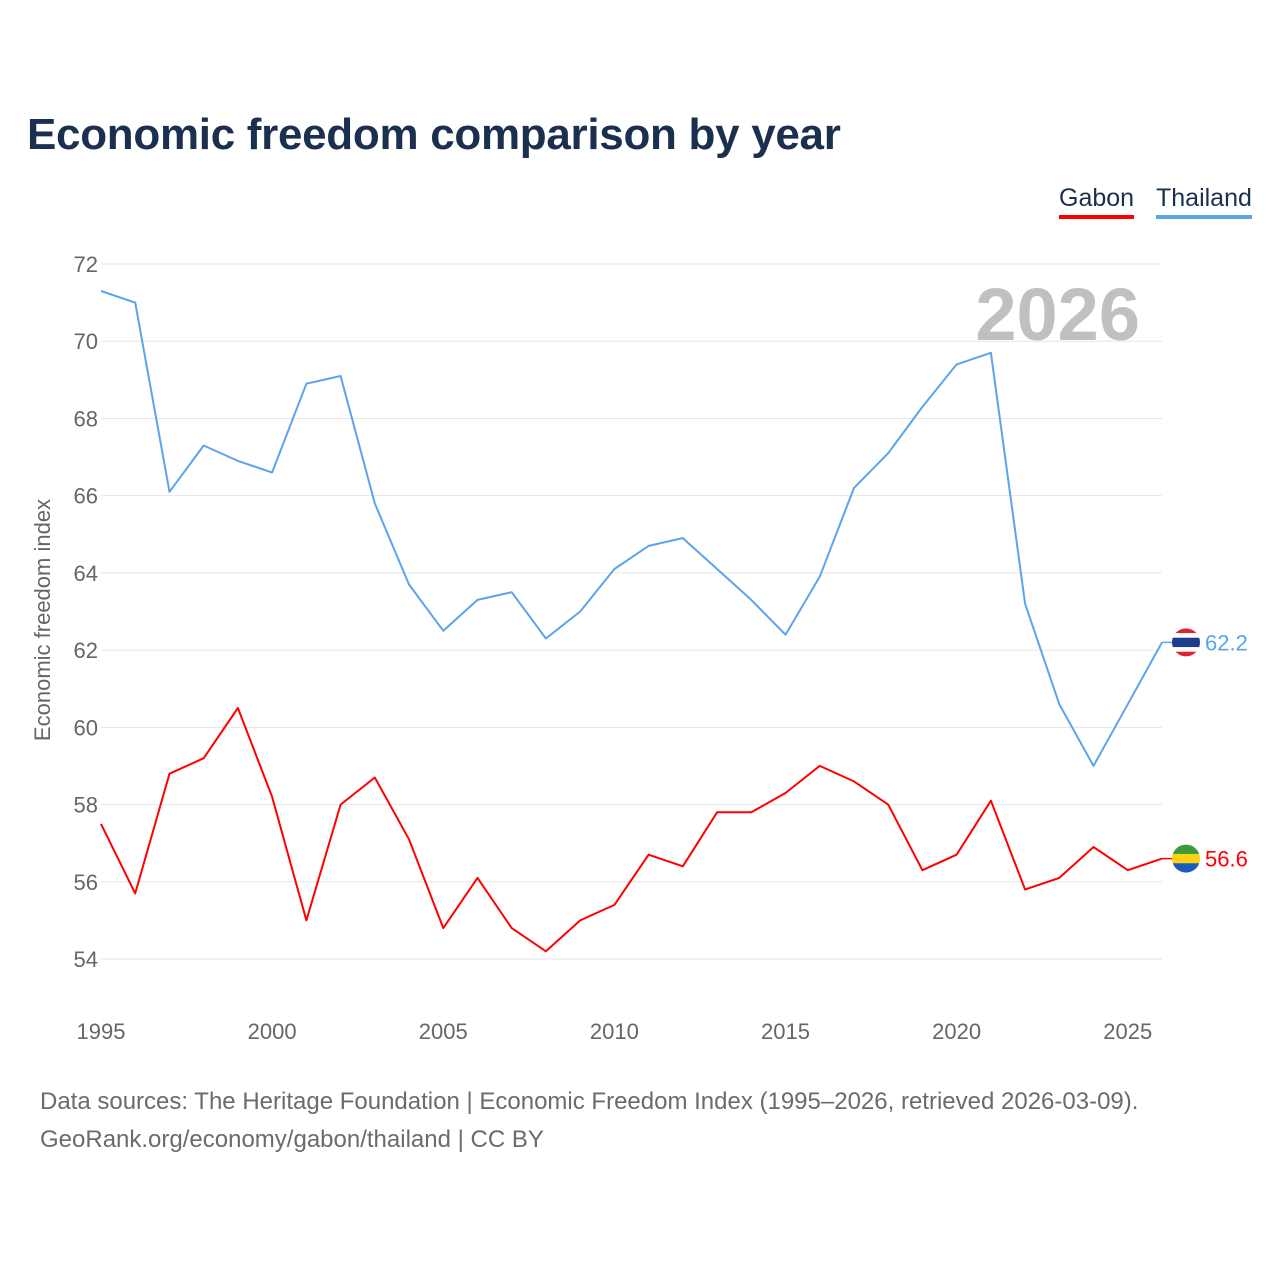 This screenshot has width=1280, height=1280. I want to click on x-tick-label: 2010, so click(614, 1031).